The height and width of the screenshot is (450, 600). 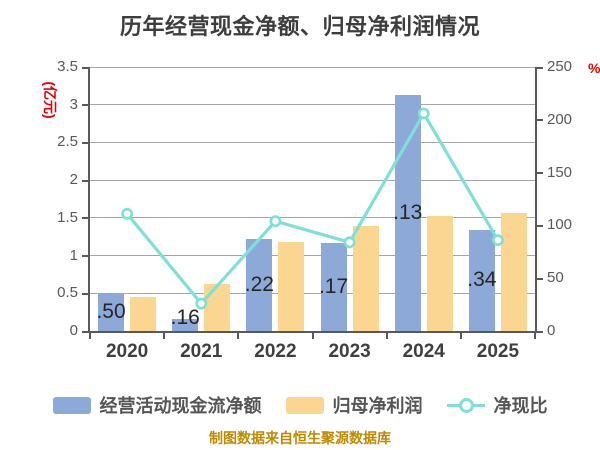 What do you see at coordinates (127, 351) in the screenshot?
I see `x-axis-category-label: 2020` at bounding box center [127, 351].